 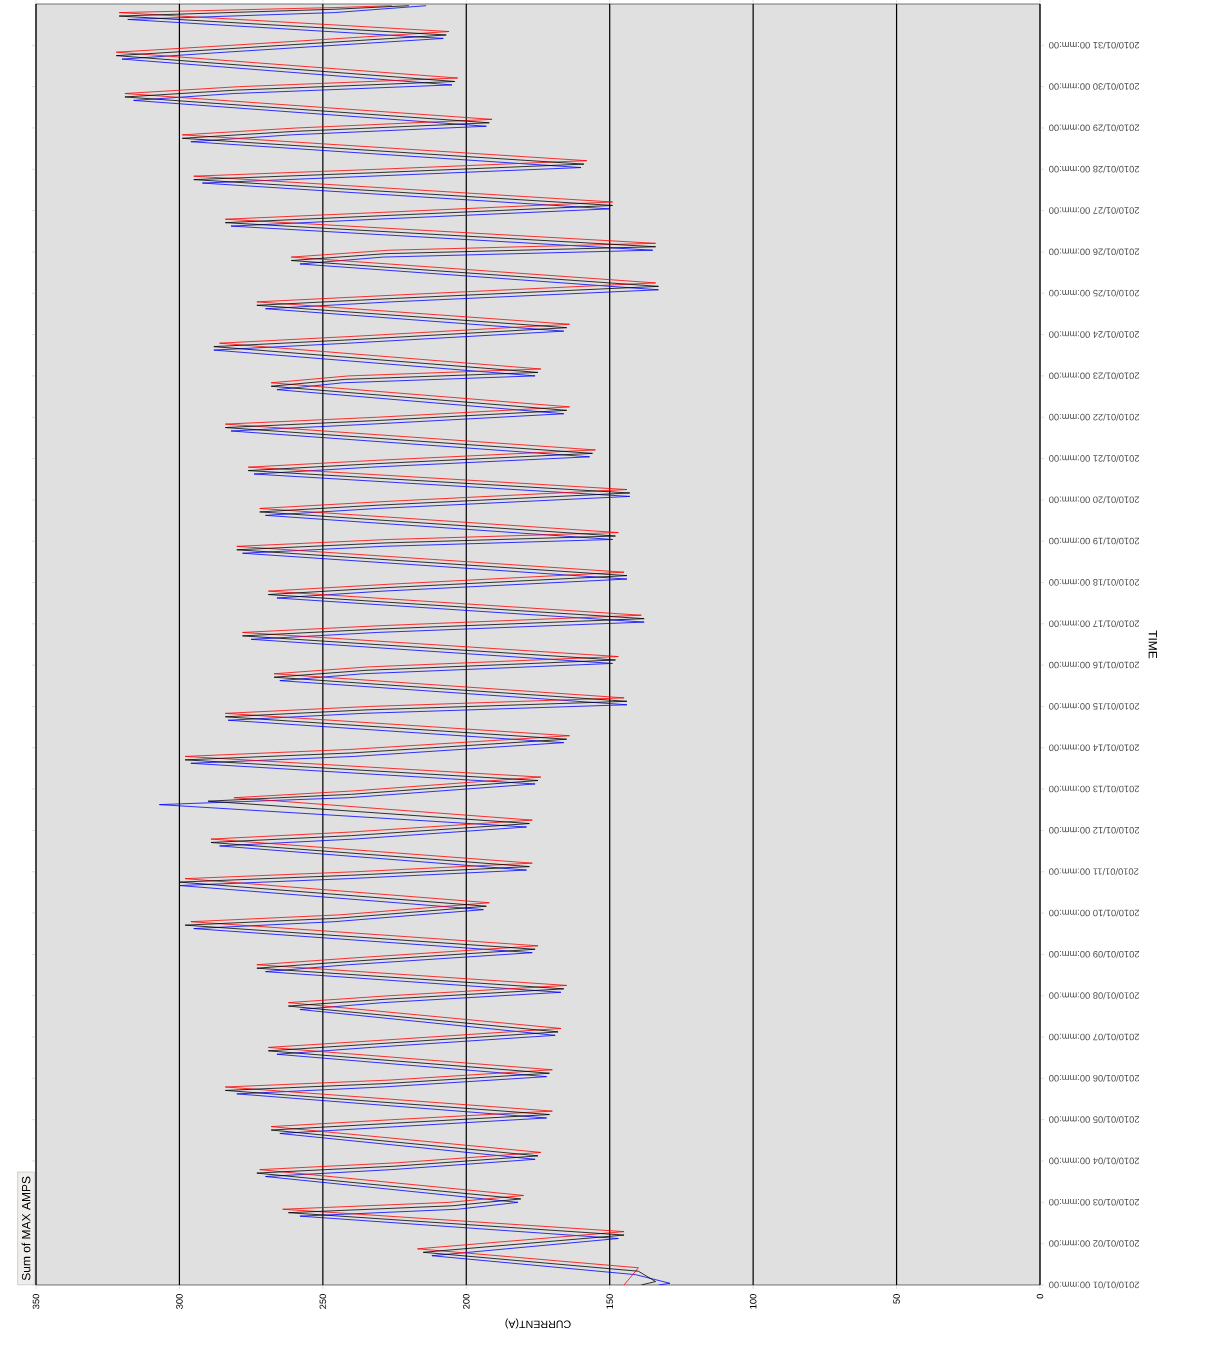 I want to click on y-tick-label: 2010/01/27 00:mm:00, so click(x=1094, y=211).